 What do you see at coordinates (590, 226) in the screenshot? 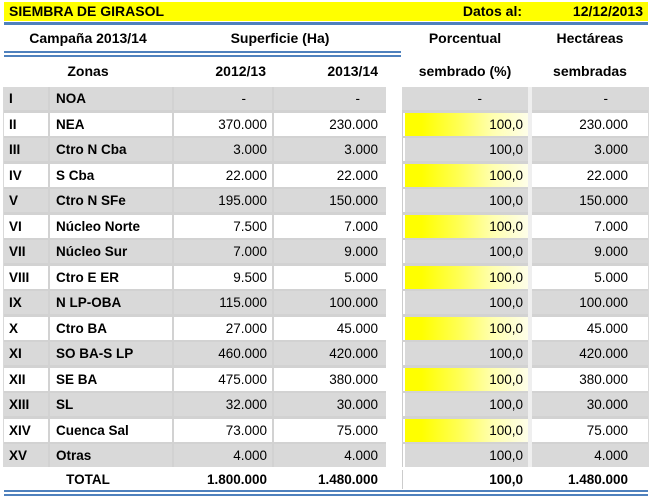
I see `hectares-cell: 7.000` at bounding box center [590, 226].